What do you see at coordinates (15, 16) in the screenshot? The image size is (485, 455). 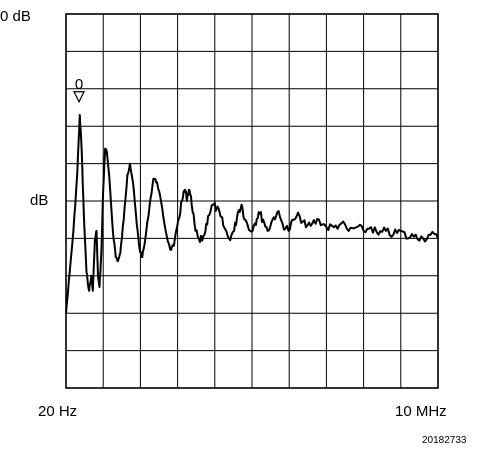 I see `y-axis-top-label: 0 dB` at bounding box center [15, 16].